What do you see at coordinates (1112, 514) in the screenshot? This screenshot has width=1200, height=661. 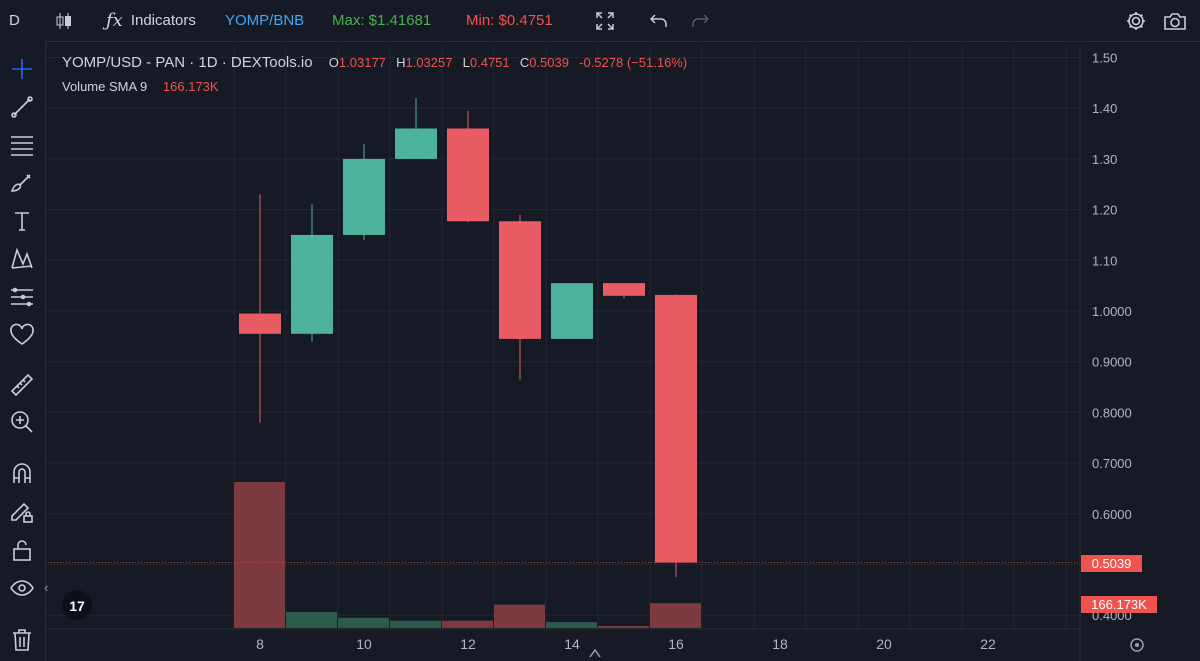 I see `price-tick-label: 0.6000` at bounding box center [1112, 514].